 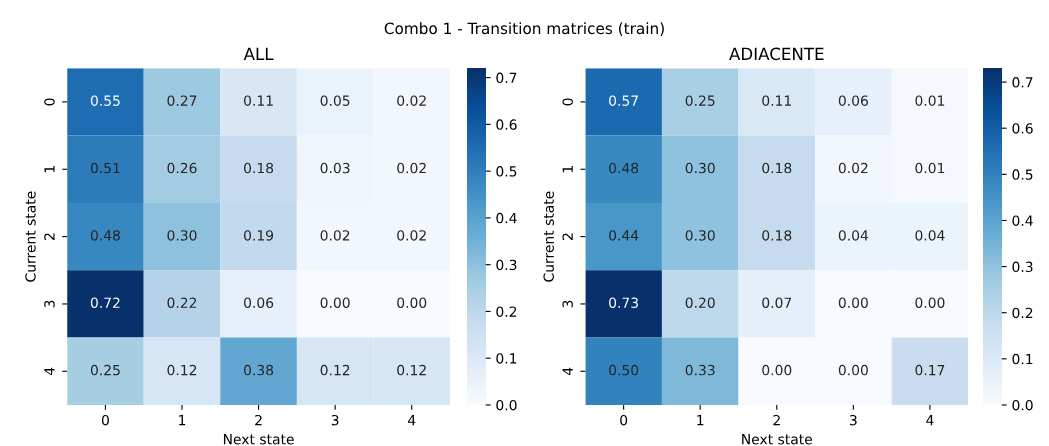 What do you see at coordinates (930, 370) in the screenshot?
I see `data-label: 0.17` at bounding box center [930, 370].